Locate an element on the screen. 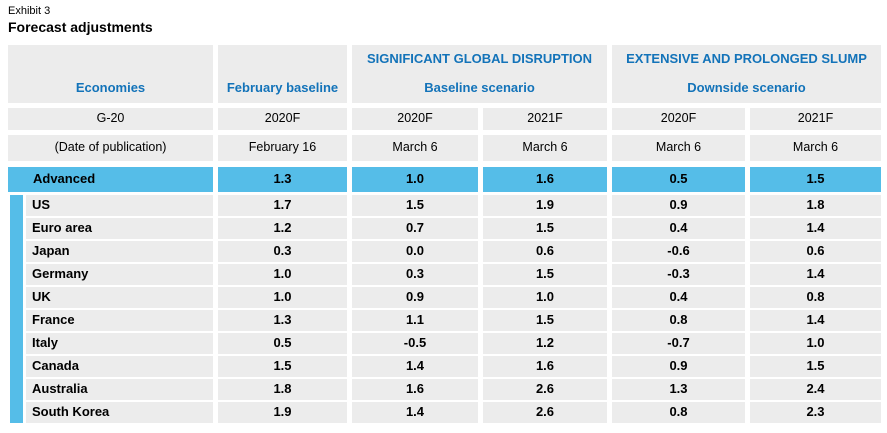 This screenshot has height=433, width=887. row-label: Euro area is located at coordinates (119, 228).